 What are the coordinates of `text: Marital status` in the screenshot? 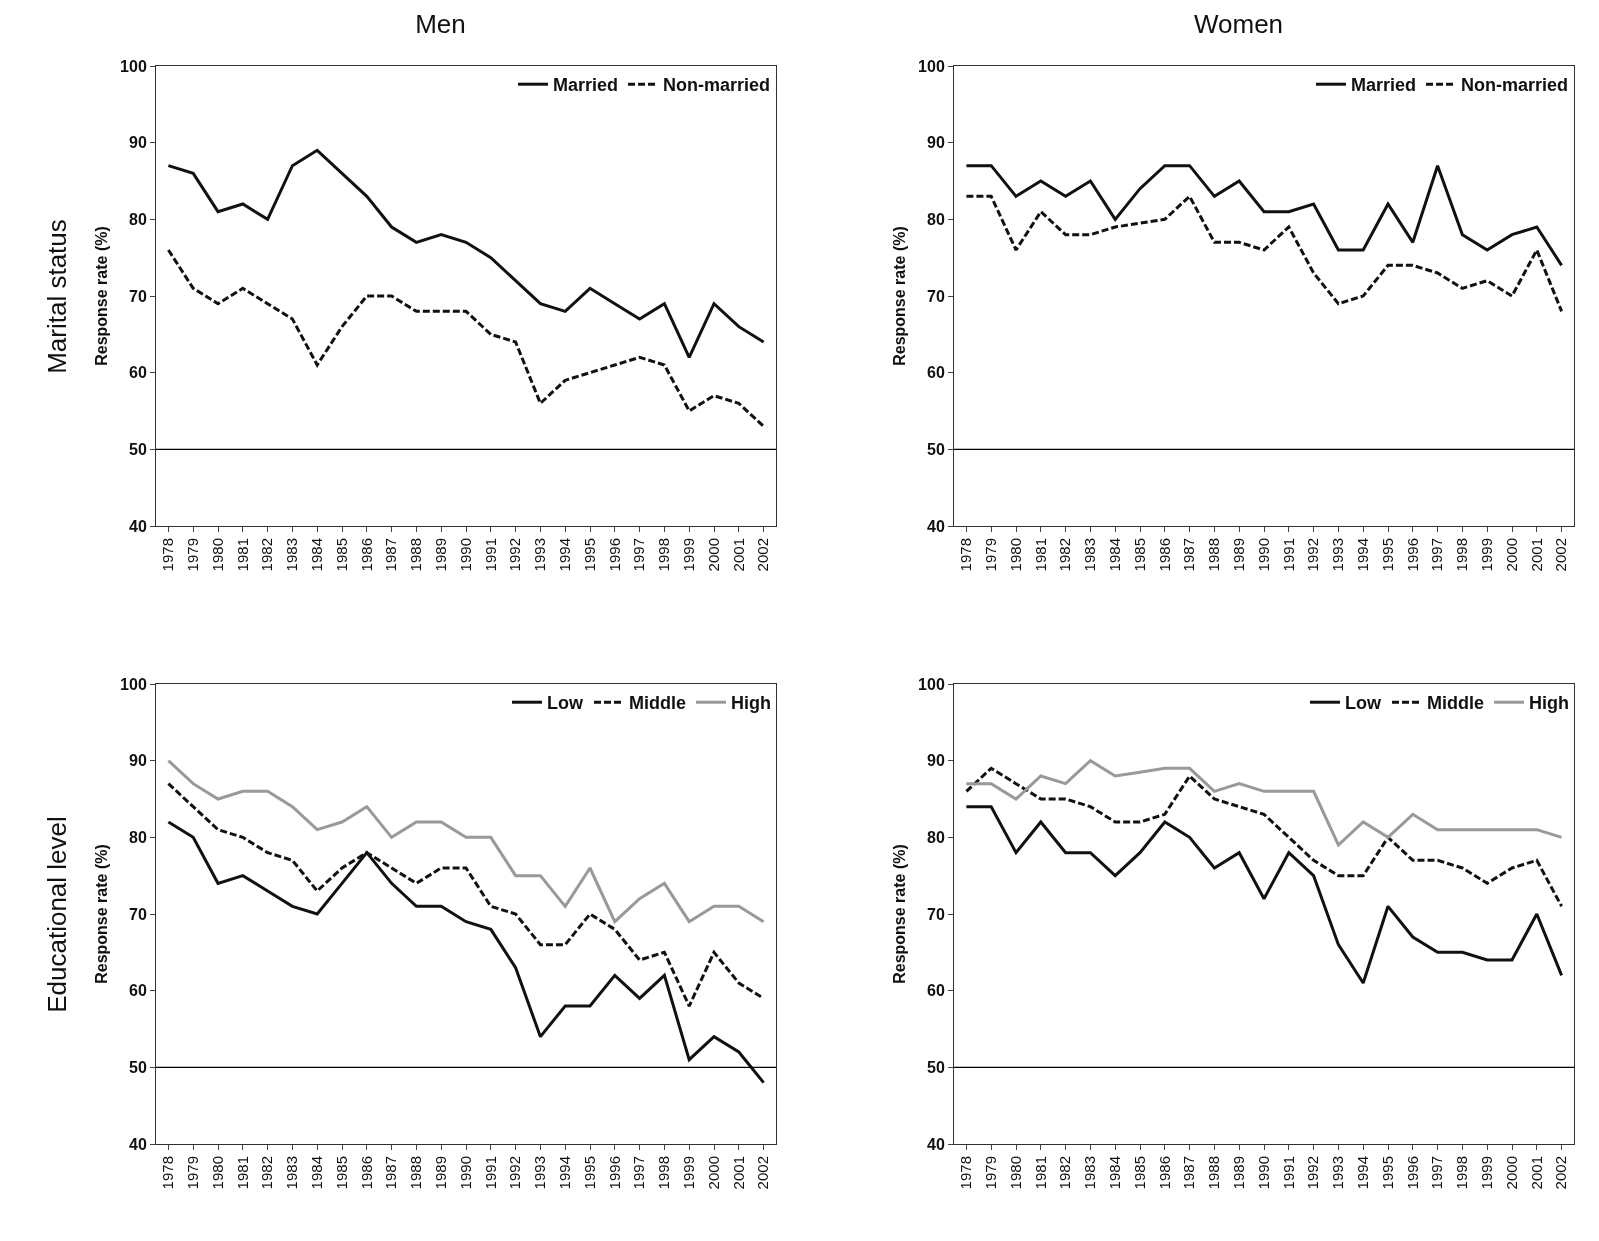 It's located at (56, 296).